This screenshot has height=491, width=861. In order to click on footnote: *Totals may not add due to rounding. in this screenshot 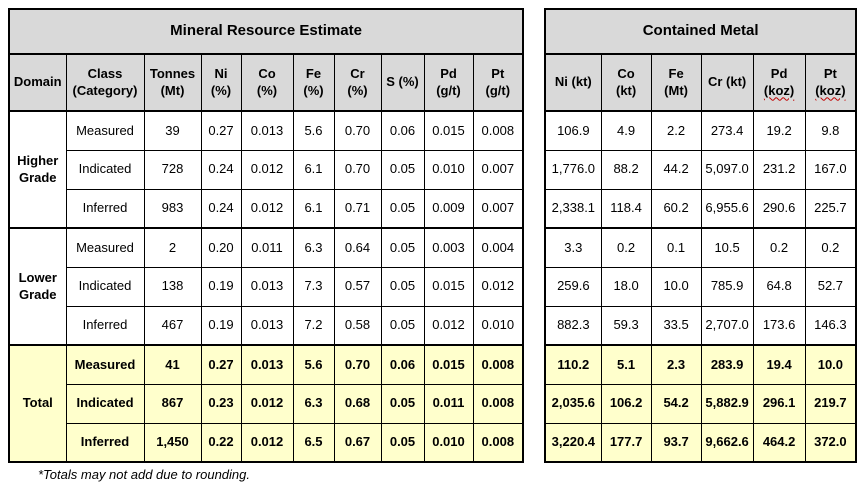, I will do `click(144, 474)`.